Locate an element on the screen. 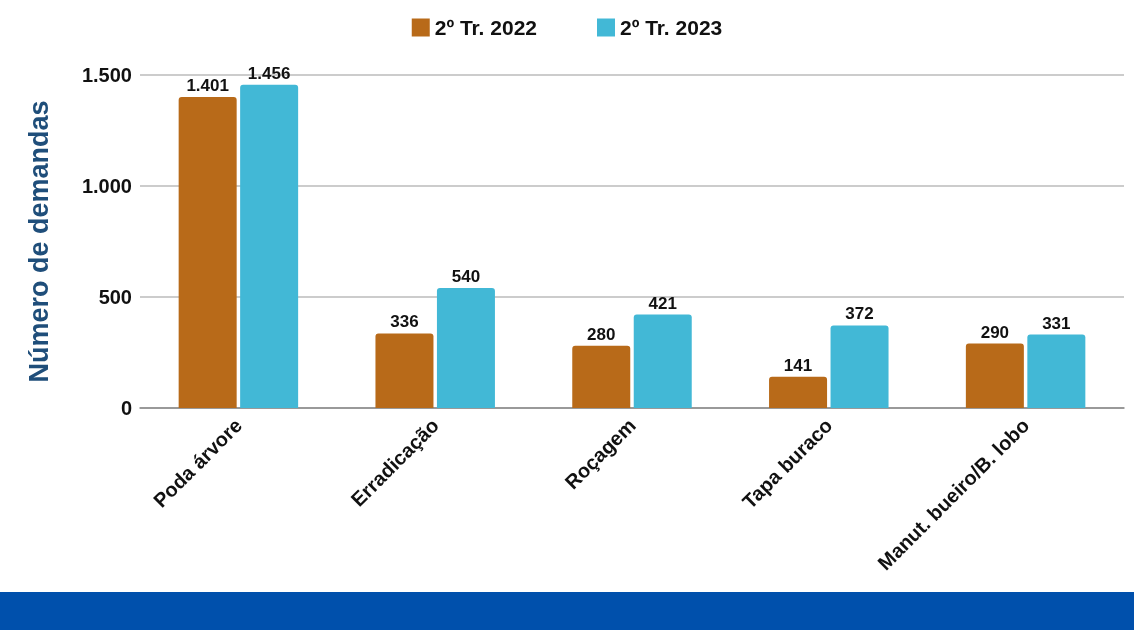 The width and height of the screenshot is (1134, 630). y-tick-label: 1.500 is located at coordinates (106, 75).